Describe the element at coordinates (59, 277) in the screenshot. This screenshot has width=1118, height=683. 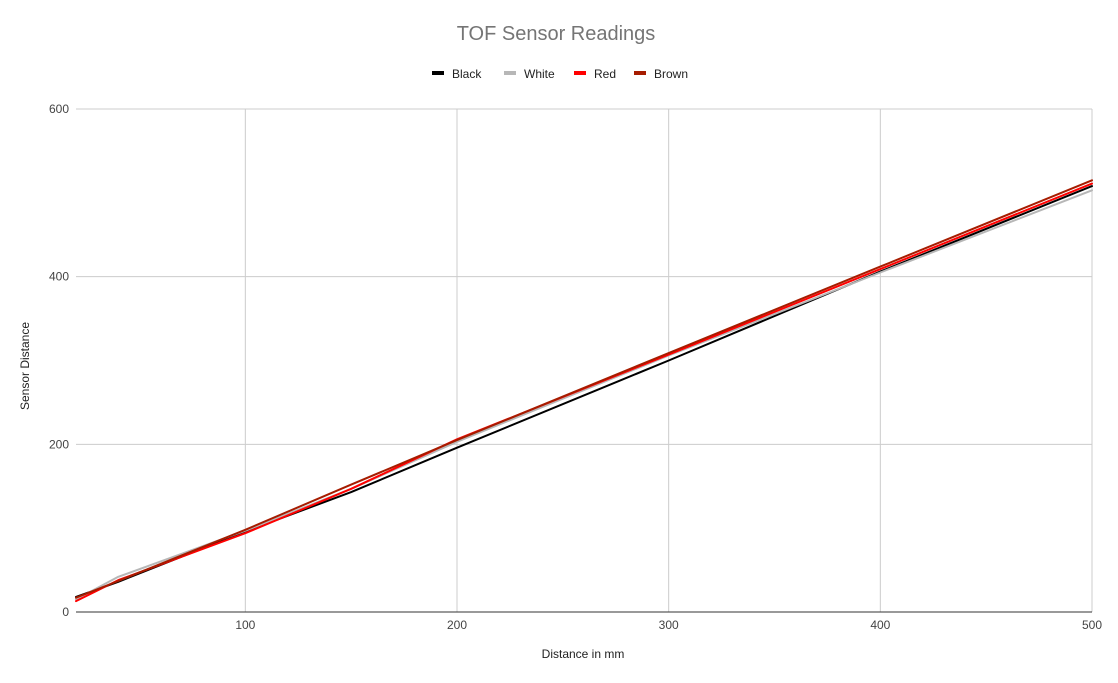
I see `y-tick-label: 400` at that location.